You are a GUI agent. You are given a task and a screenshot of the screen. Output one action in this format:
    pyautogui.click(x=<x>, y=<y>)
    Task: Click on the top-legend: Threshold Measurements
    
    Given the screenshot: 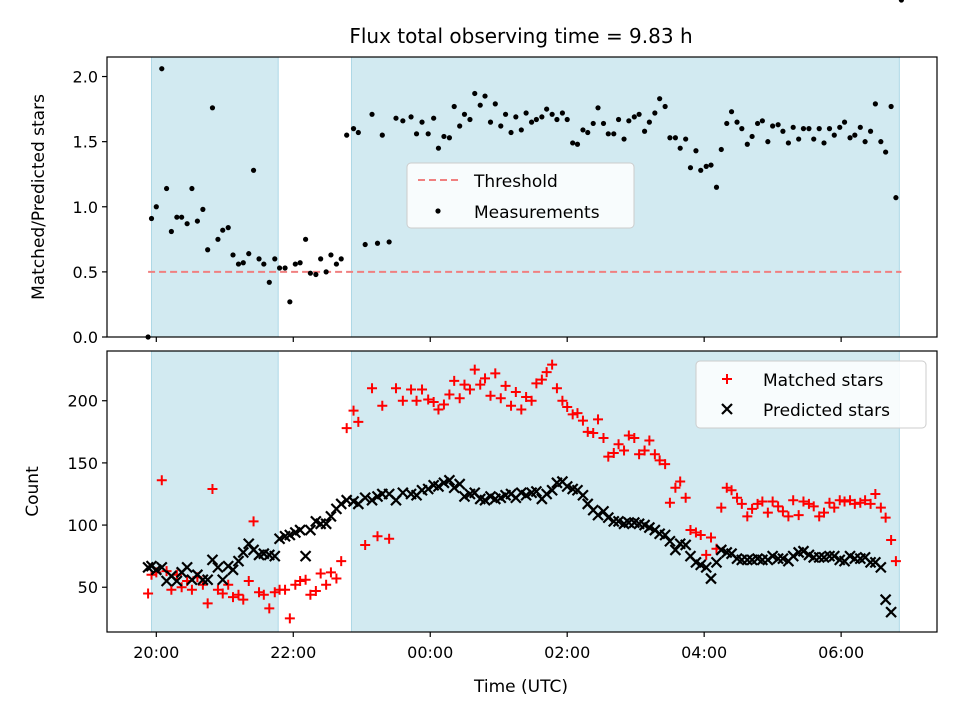 What is the action you would take?
    pyautogui.click(x=520, y=195)
    